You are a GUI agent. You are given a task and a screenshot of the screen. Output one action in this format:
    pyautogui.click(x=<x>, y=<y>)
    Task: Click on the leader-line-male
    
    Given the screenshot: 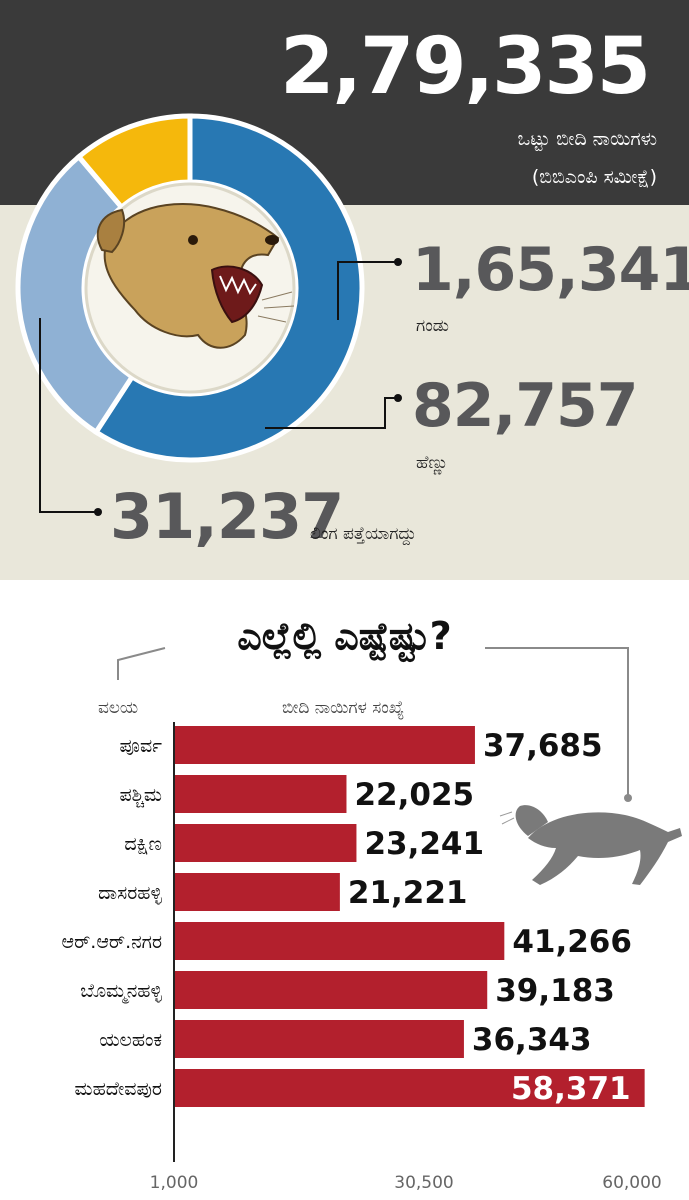 What is the action you would take?
    pyautogui.click(x=367, y=290)
    